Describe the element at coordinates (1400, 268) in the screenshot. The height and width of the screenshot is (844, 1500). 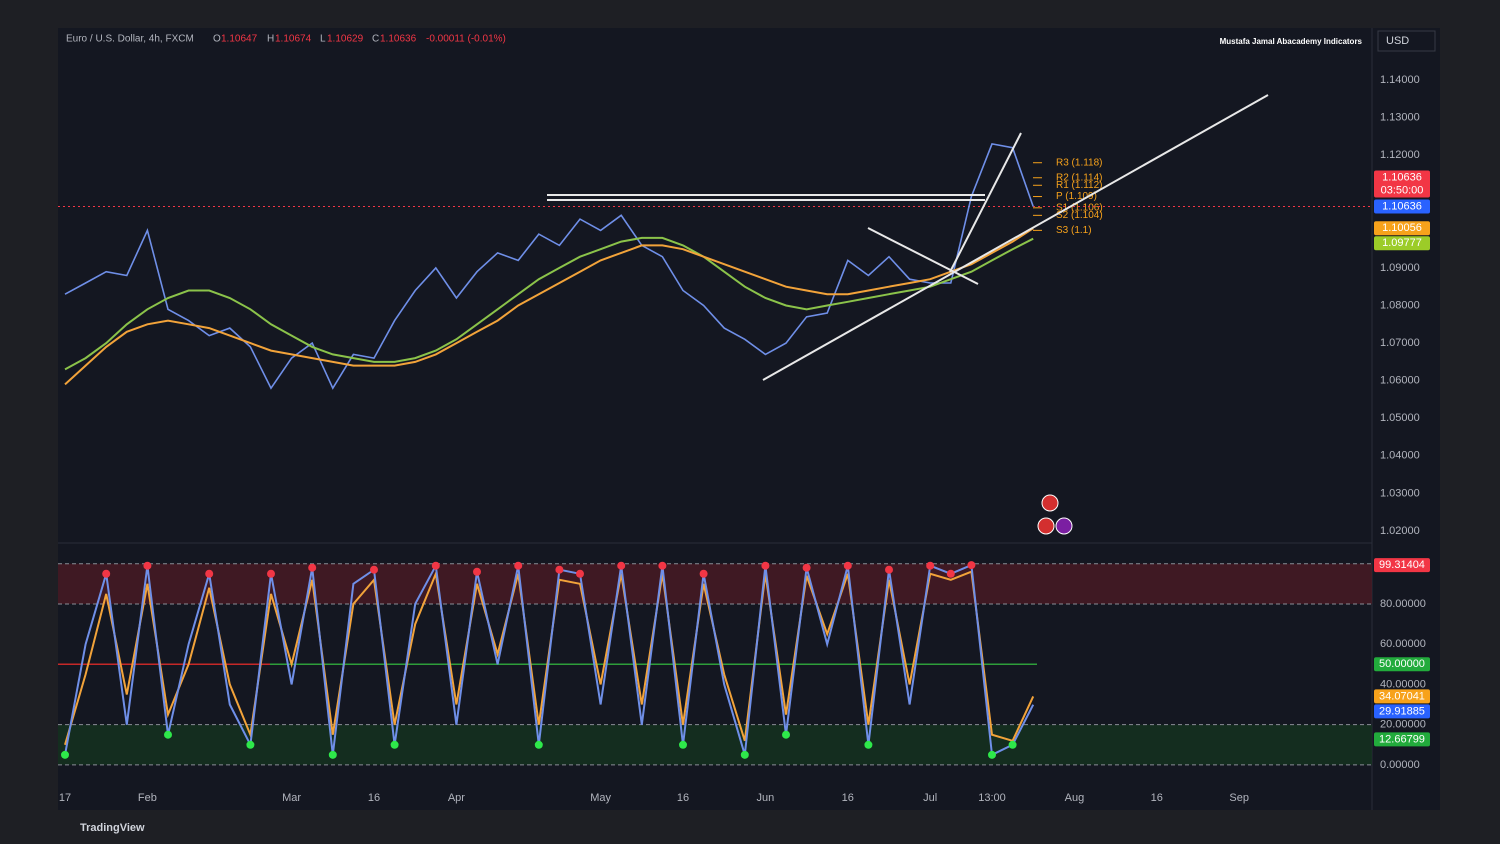
I see `y-tick-label: 1.09000` at that location.